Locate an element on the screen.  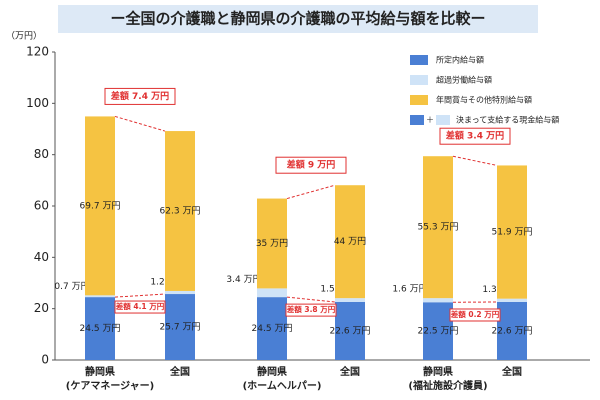
value-label: 51.9 万円 is located at coordinates (512, 232).